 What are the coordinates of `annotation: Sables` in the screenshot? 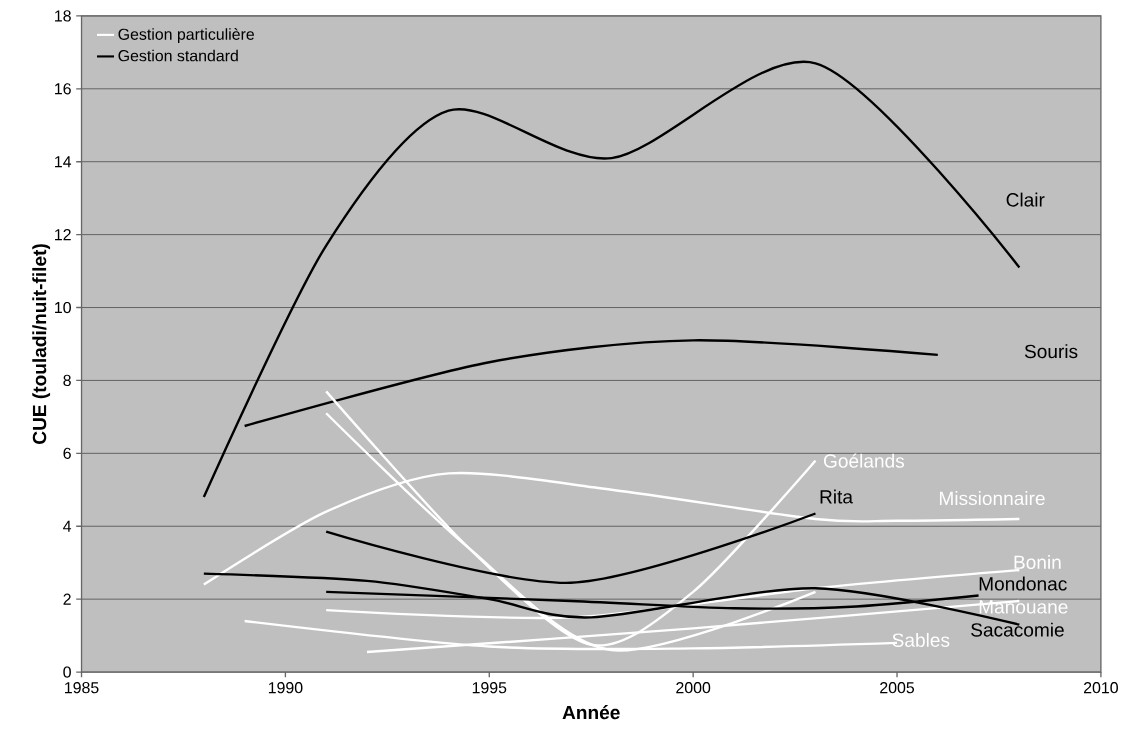 It's located at (921, 639).